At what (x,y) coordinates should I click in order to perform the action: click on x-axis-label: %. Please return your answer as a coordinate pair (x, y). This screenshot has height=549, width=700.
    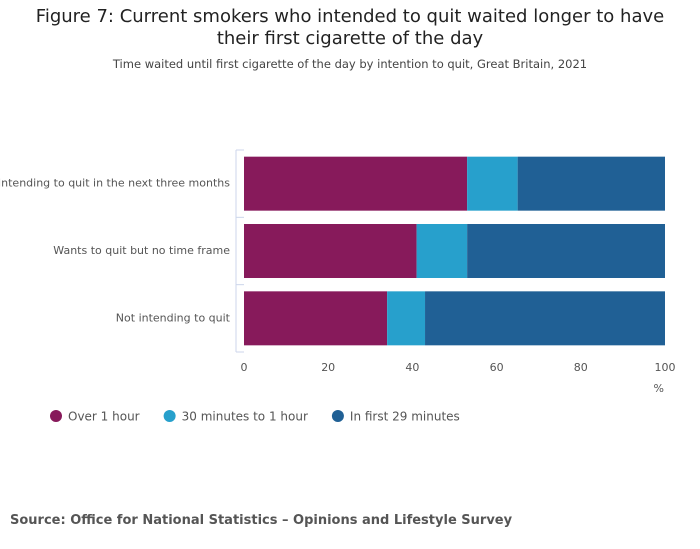
    Looking at the image, I should click on (659, 388).